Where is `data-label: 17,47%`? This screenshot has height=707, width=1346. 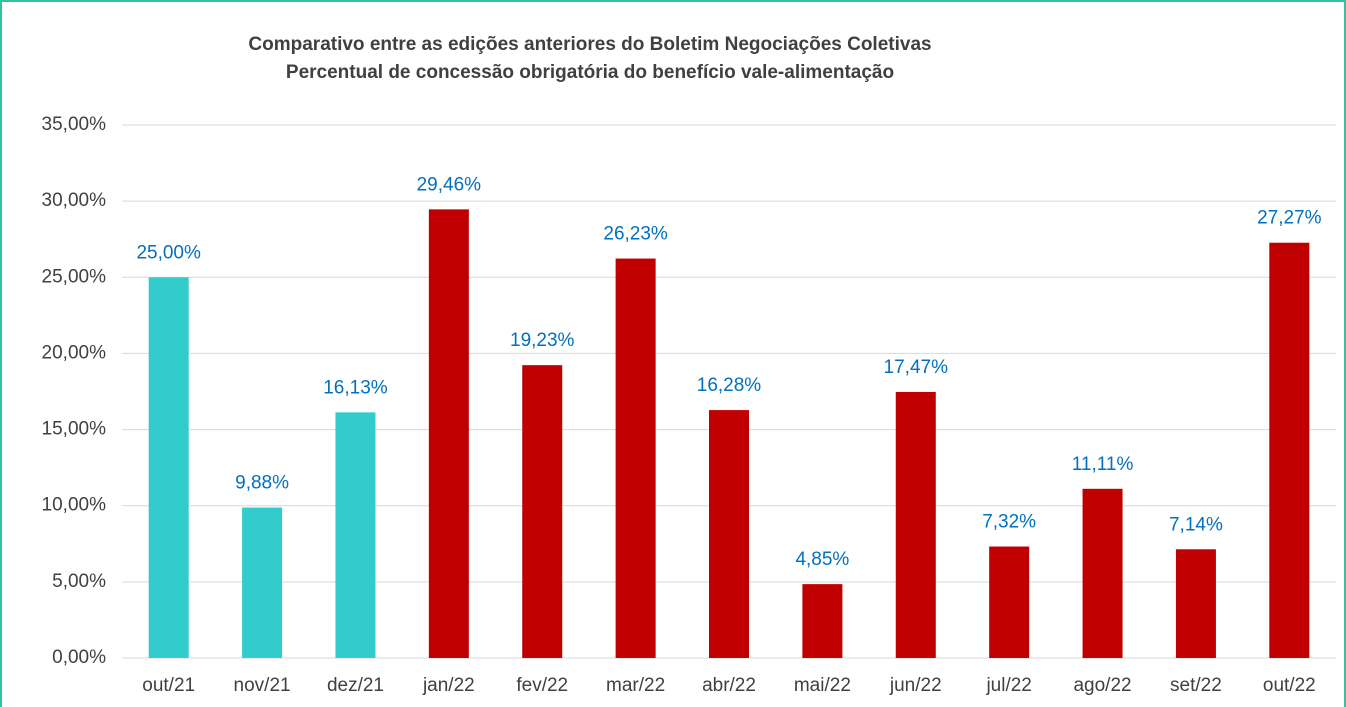 data-label: 17,47% is located at coordinates (916, 367).